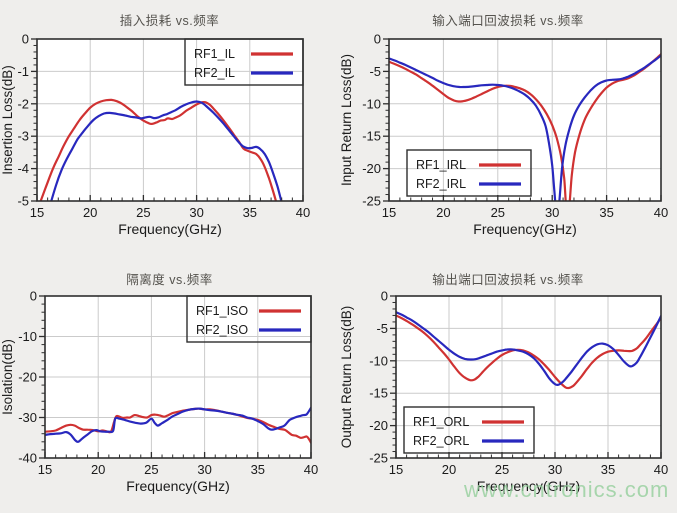 This screenshot has width=677, height=513. What do you see at coordinates (23, 103) in the screenshot?
I see `svg-text: -2` at bounding box center [23, 103].